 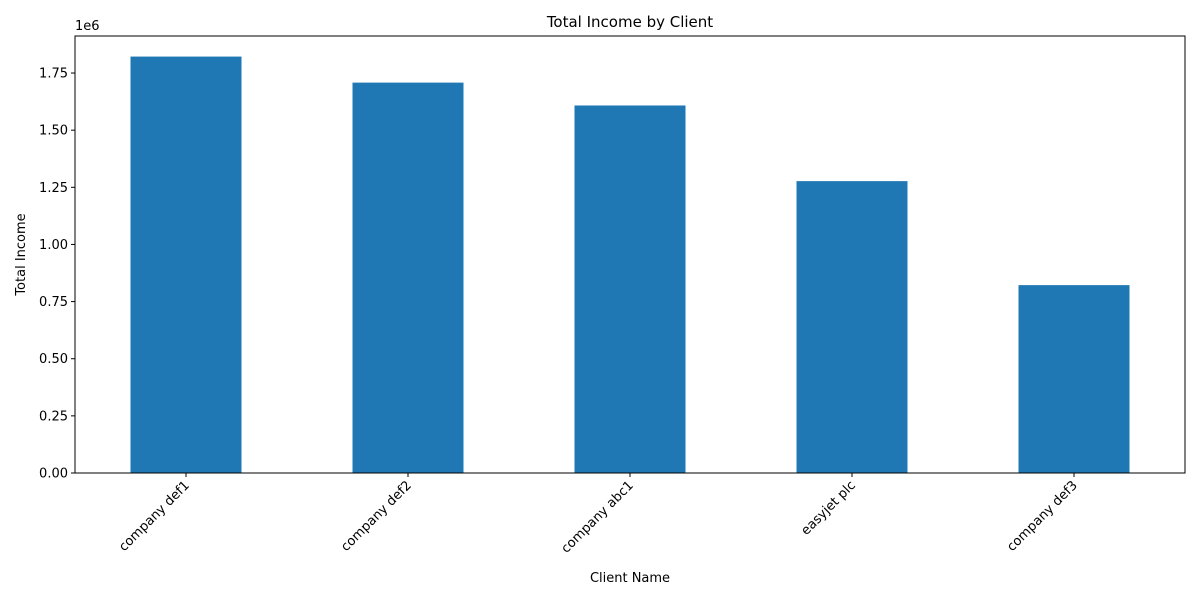 I want to click on x-tick-label-4: company def3, so click(x=1042, y=516).